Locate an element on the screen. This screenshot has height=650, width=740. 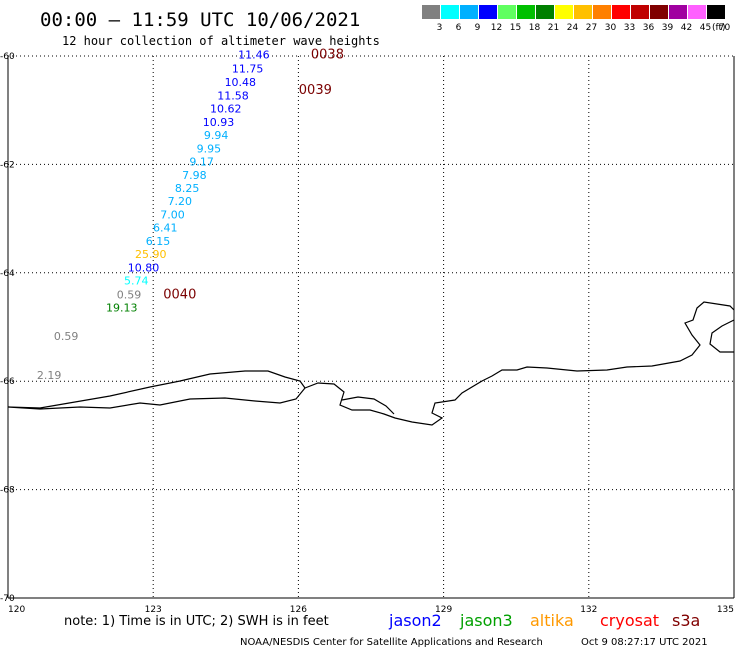
legend-bin-label: 6 is located at coordinates (459, 28).